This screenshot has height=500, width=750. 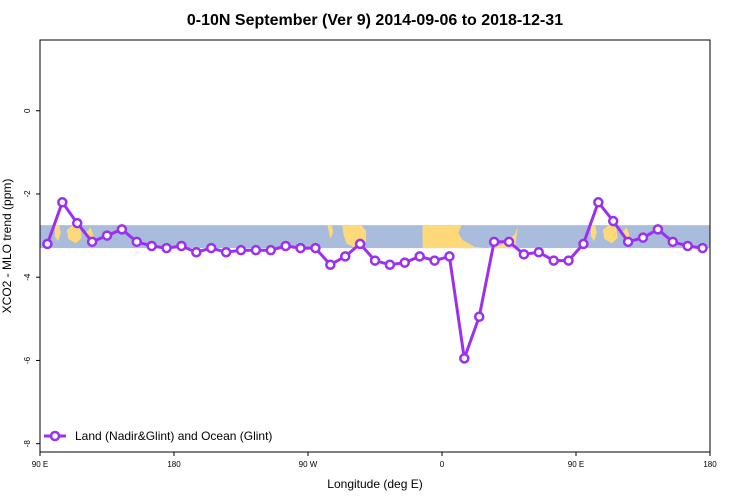 What do you see at coordinates (374, 484) in the screenshot?
I see `x-axis-label: Longitude (deg E)` at bounding box center [374, 484].